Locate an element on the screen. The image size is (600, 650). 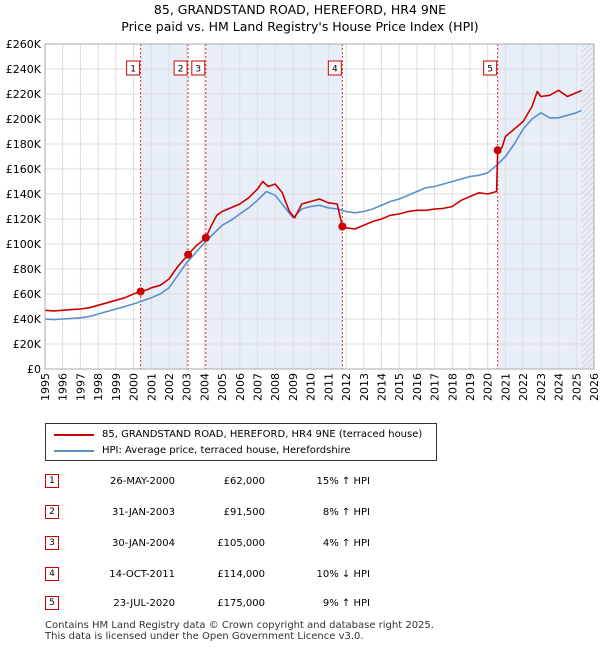
y-tick-label: £160K is located at coordinates (24, 169).